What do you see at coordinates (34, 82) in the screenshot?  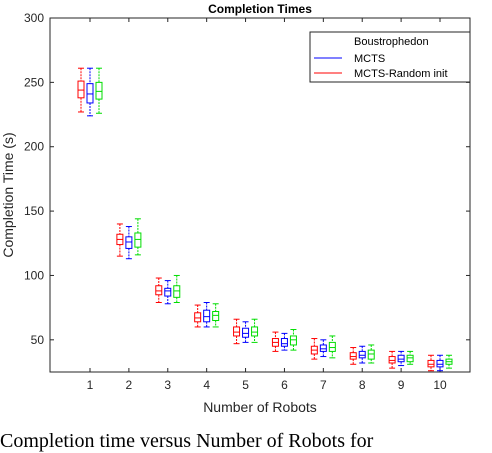 I see `y-tick-label: 250` at bounding box center [34, 82].